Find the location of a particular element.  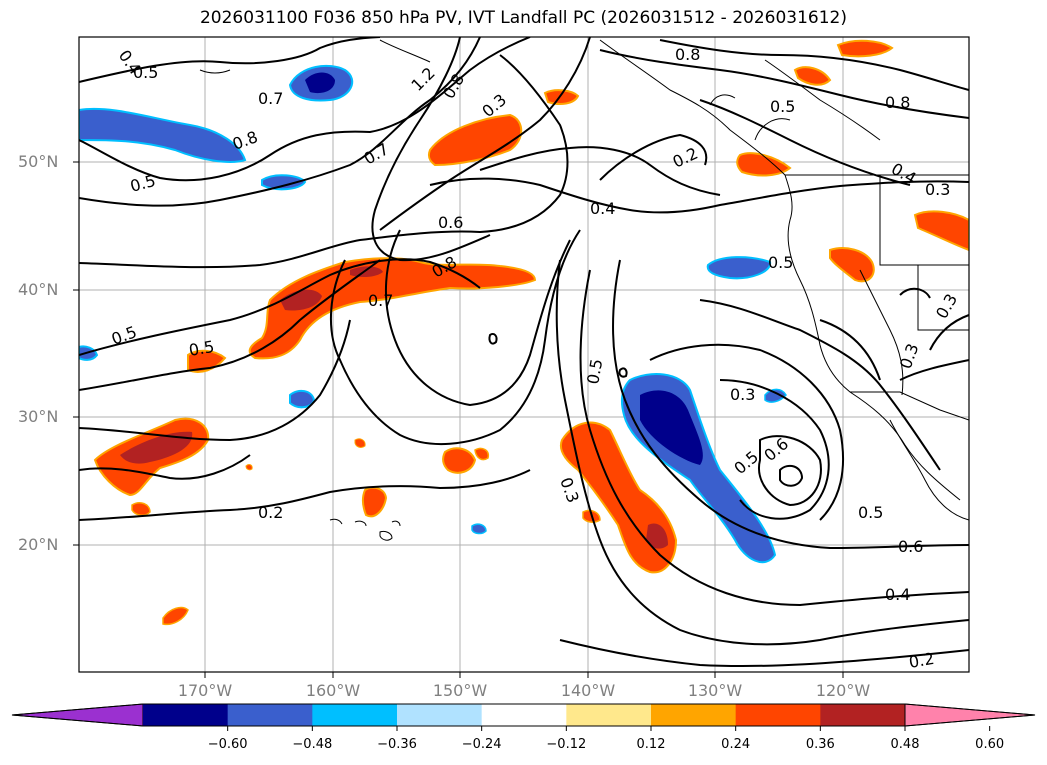

colorbar-tick-label: −0.48 is located at coordinates (312, 744).